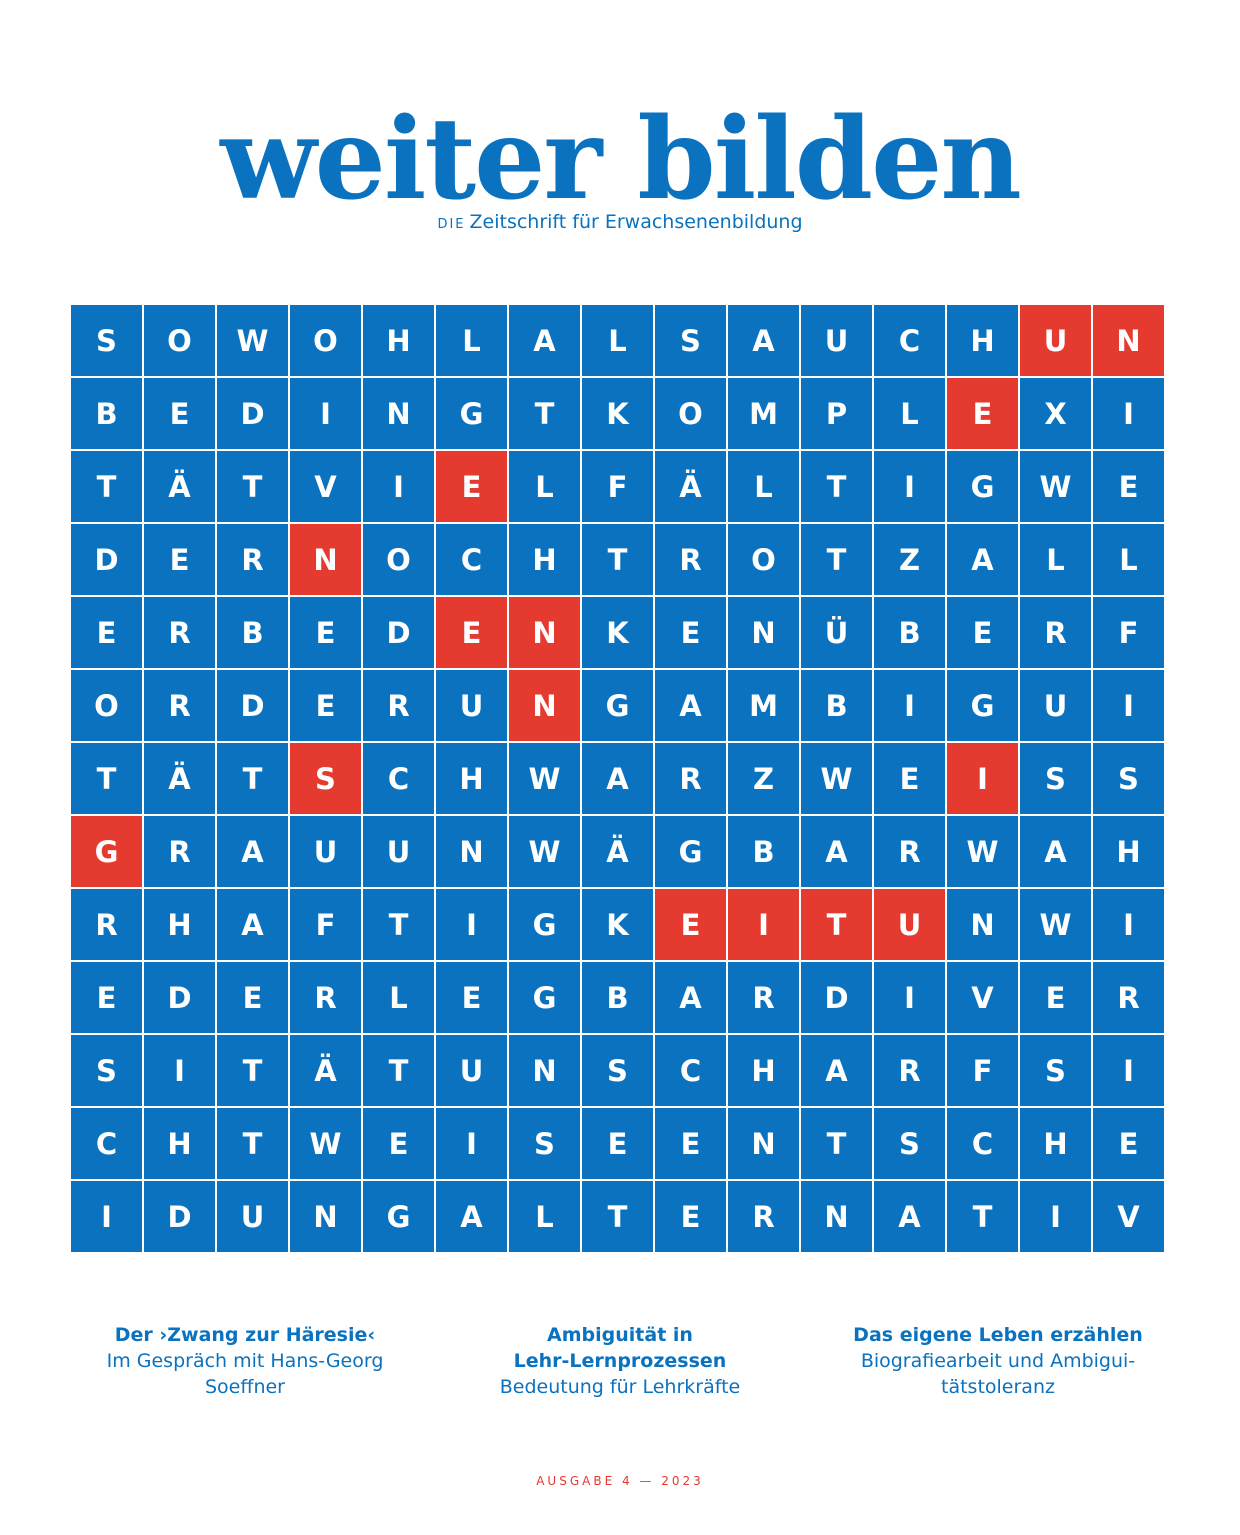  I want to click on teaser-subtitle: Soeffner, so click(244, 1387).